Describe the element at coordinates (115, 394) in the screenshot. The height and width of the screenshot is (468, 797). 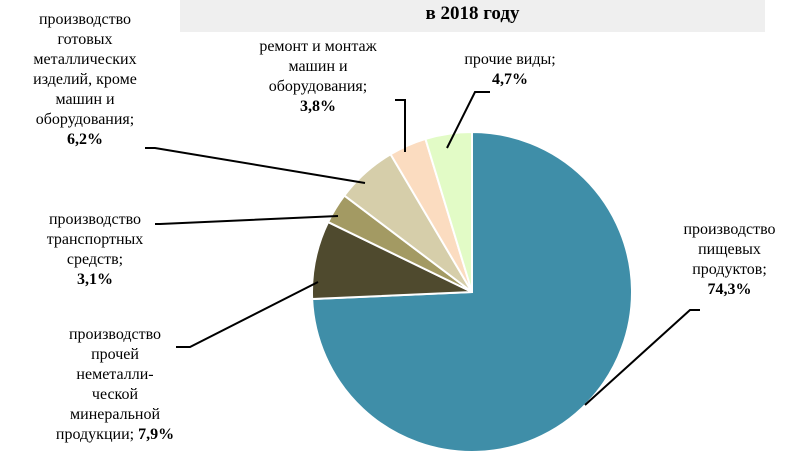
I see `slice-label-text: ческой` at that location.